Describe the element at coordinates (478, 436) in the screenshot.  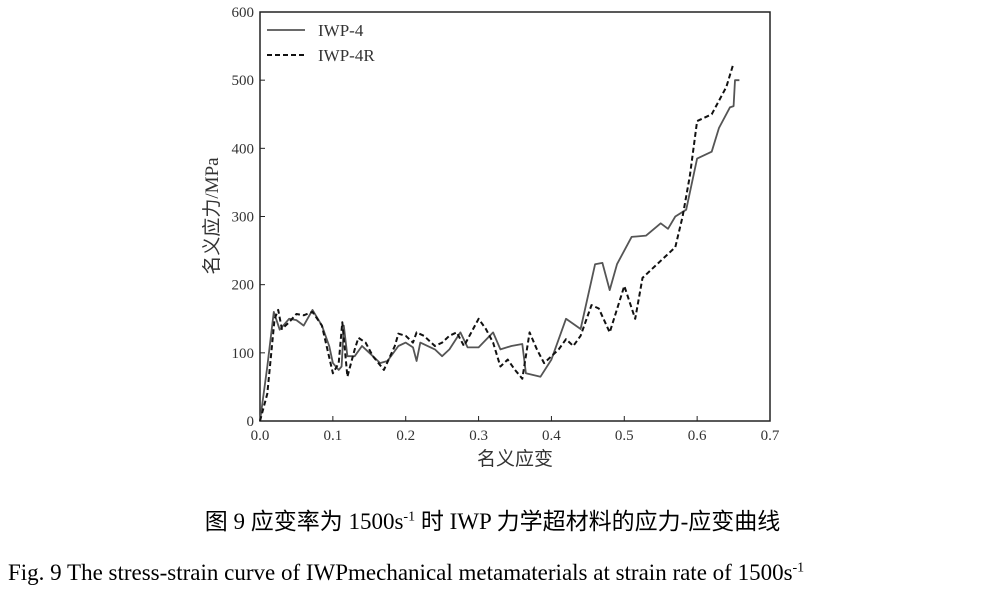
I see `x-tick-label: 0.3` at that location.